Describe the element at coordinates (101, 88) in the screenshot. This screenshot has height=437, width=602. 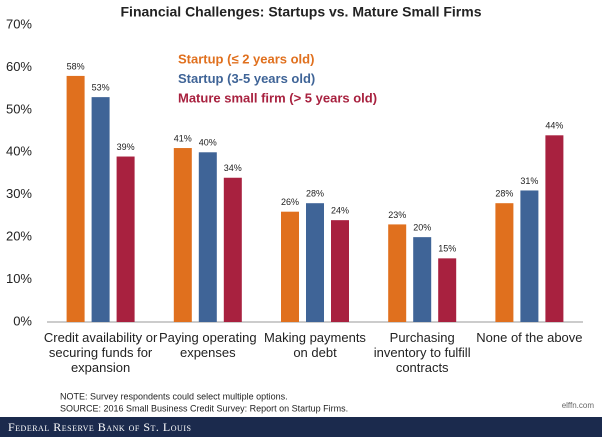
I see `value-label: 53%` at that location.